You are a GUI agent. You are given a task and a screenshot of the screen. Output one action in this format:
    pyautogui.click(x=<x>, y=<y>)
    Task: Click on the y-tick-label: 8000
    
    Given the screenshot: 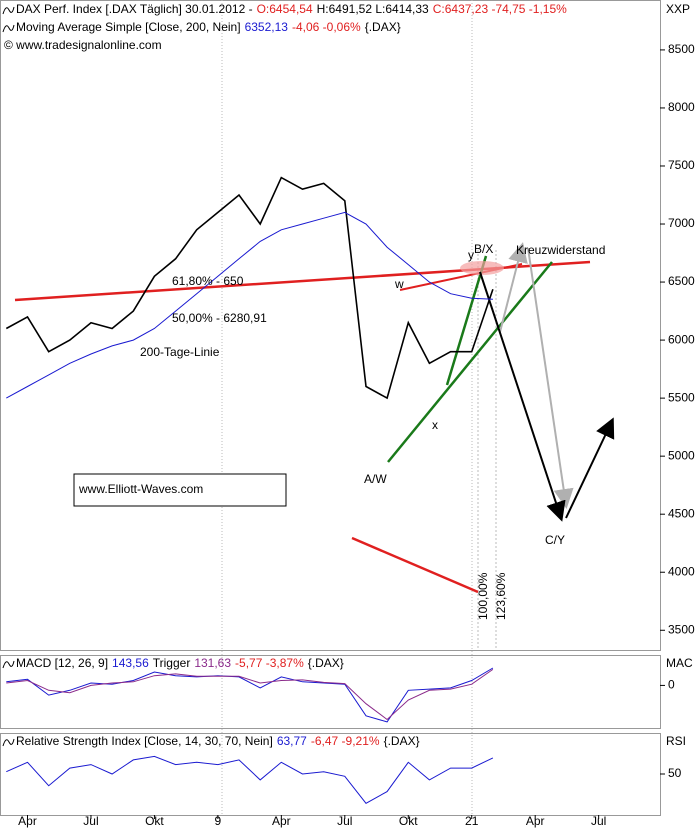 What is the action you would take?
    pyautogui.click(x=681, y=107)
    